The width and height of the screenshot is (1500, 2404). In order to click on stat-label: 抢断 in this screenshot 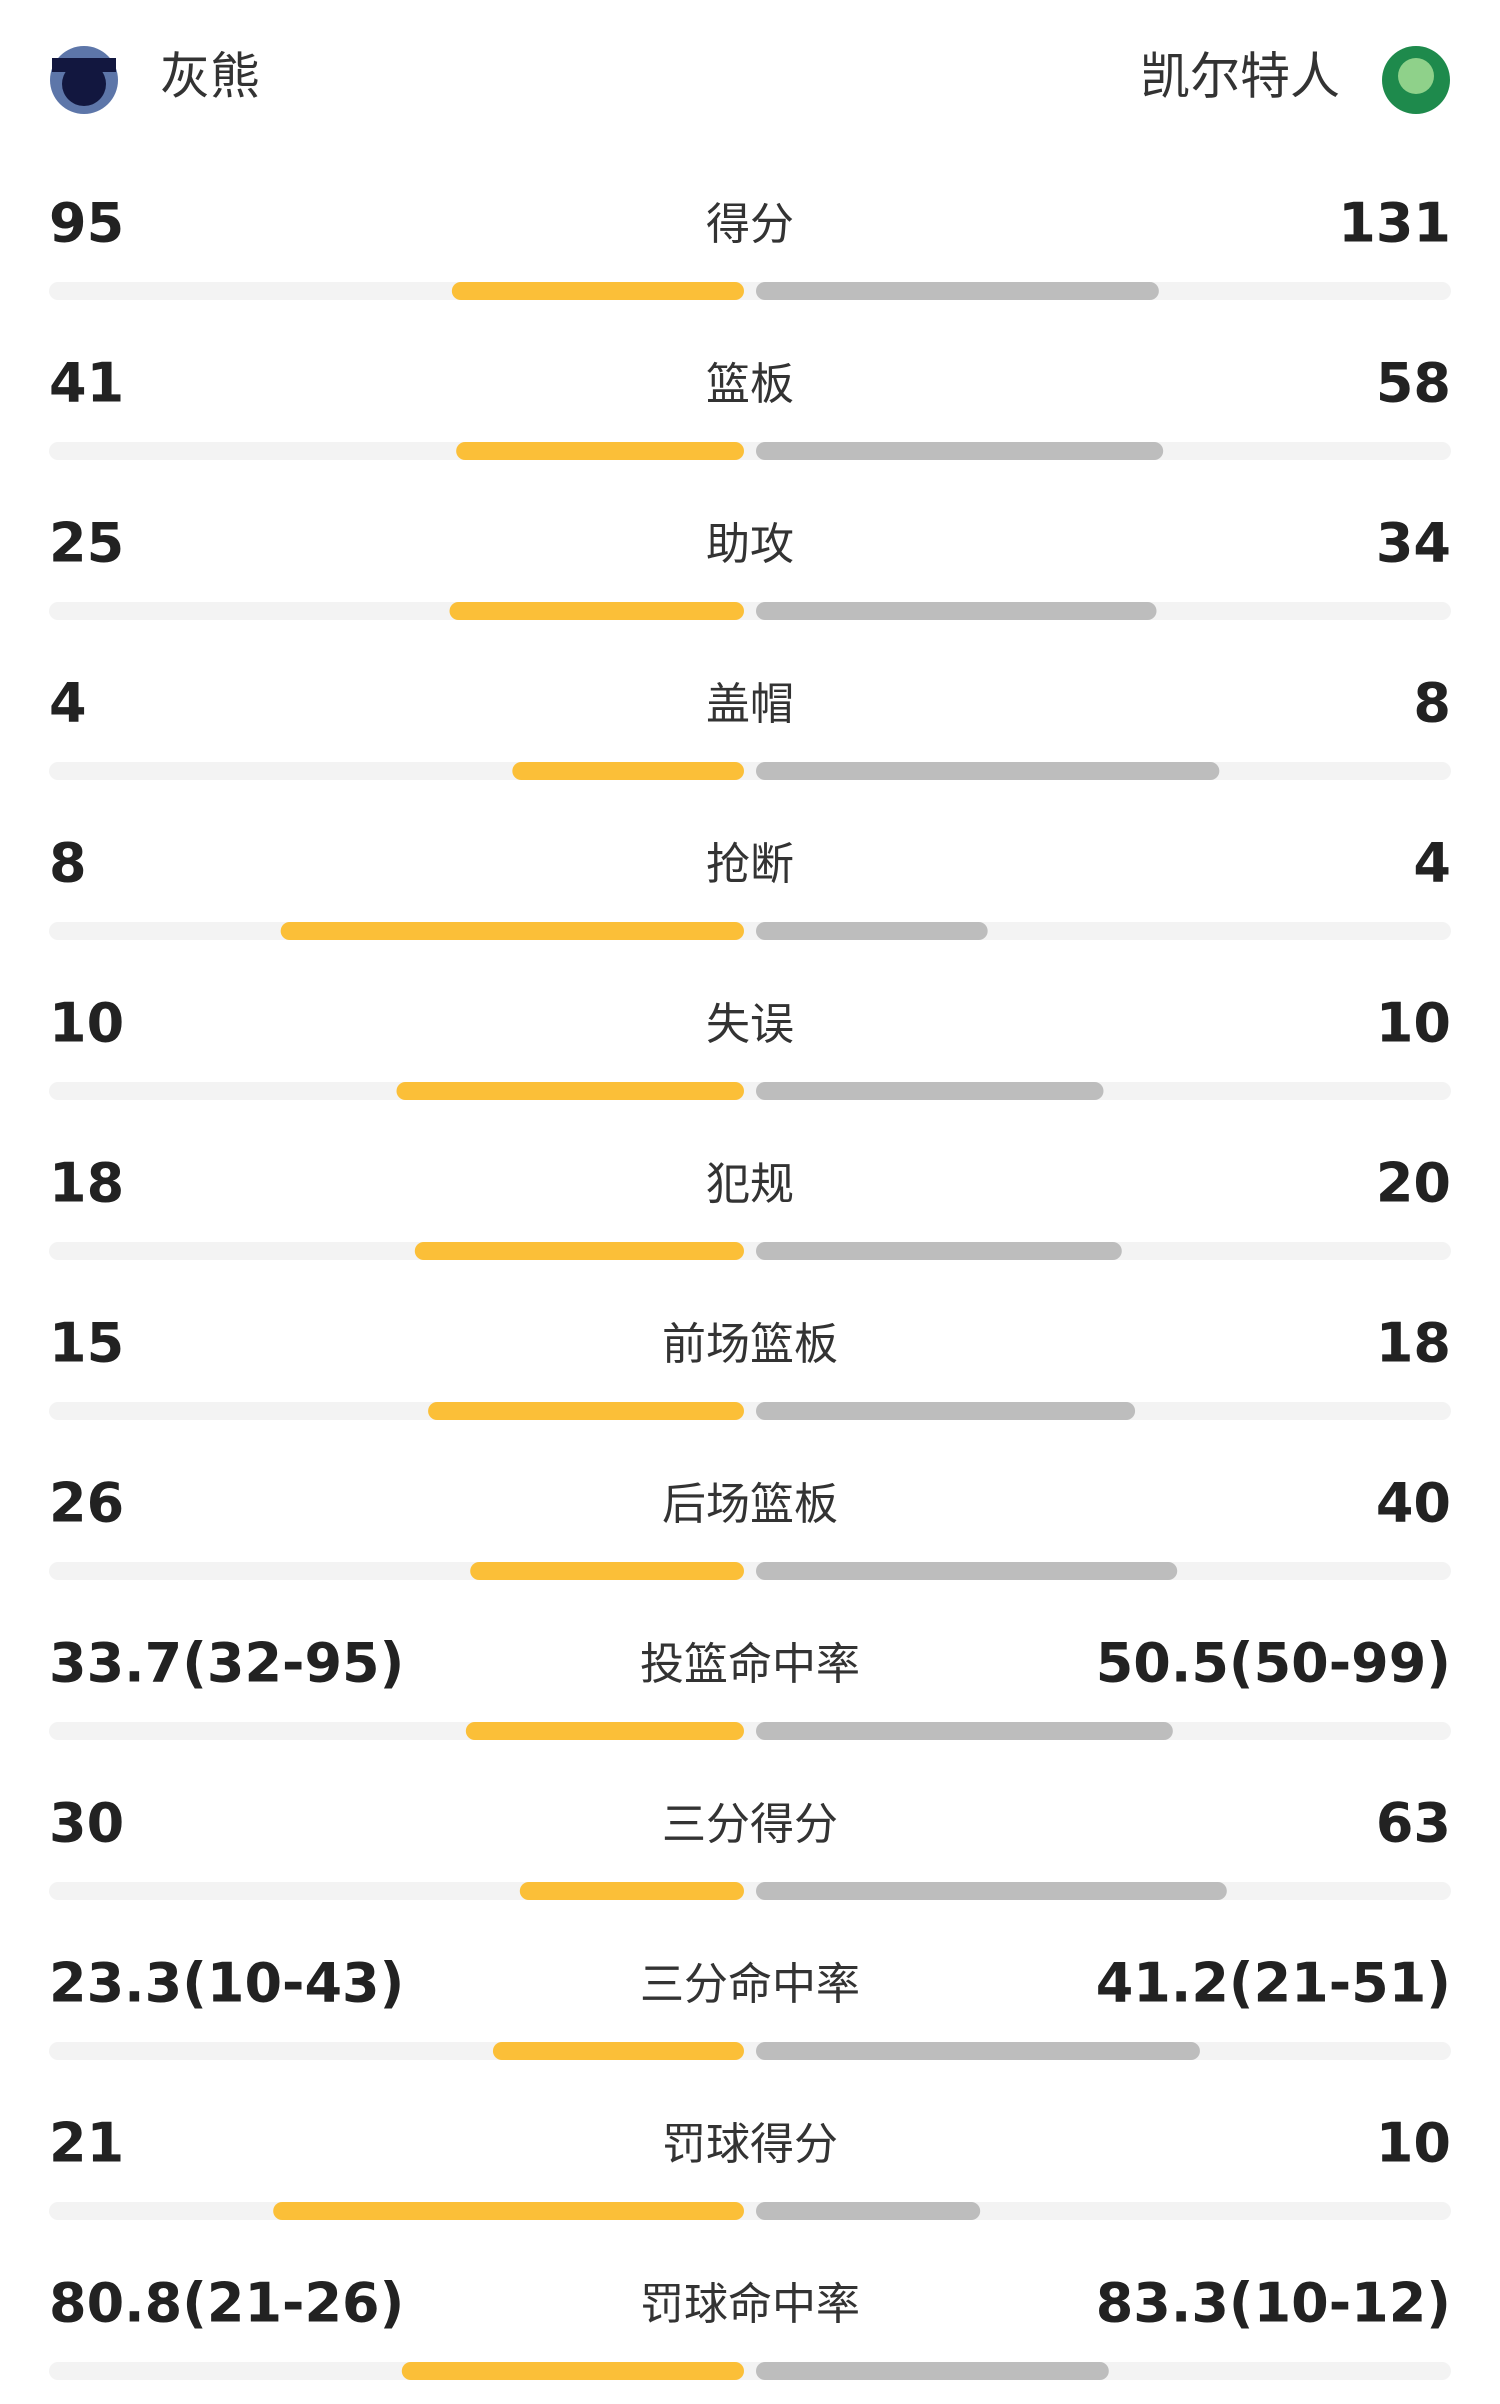, I will do `click(750, 864)`.